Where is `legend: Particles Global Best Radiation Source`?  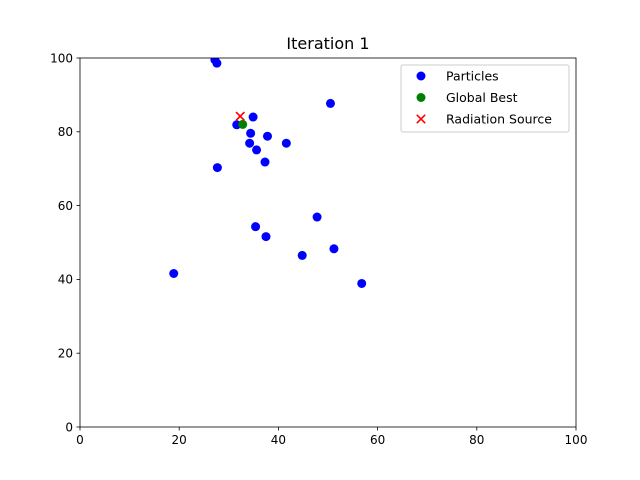
legend: Particles Global Best Radiation Source is located at coordinates (485, 98).